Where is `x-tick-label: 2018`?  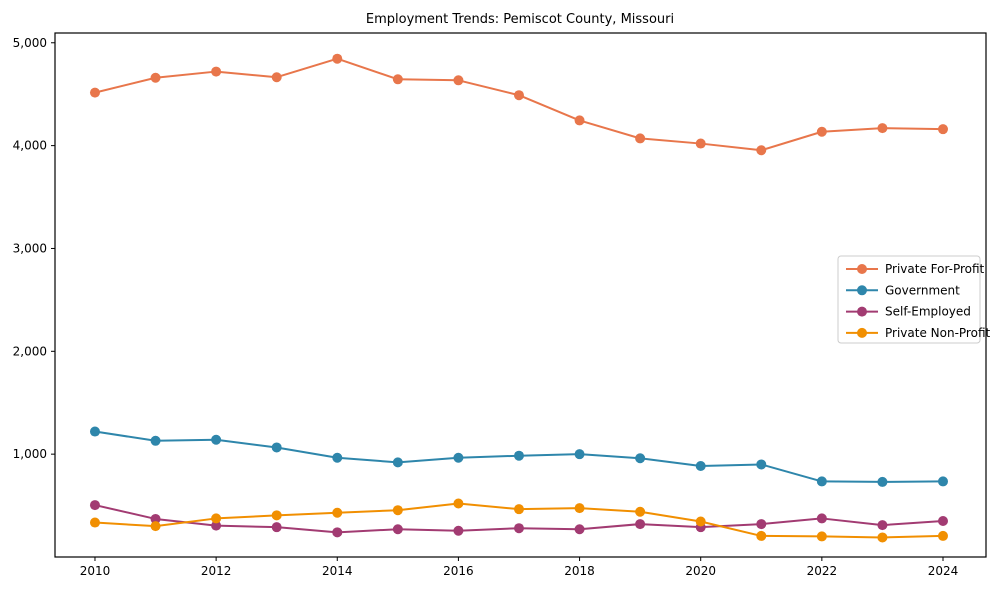 x-tick-label: 2018 is located at coordinates (579, 571).